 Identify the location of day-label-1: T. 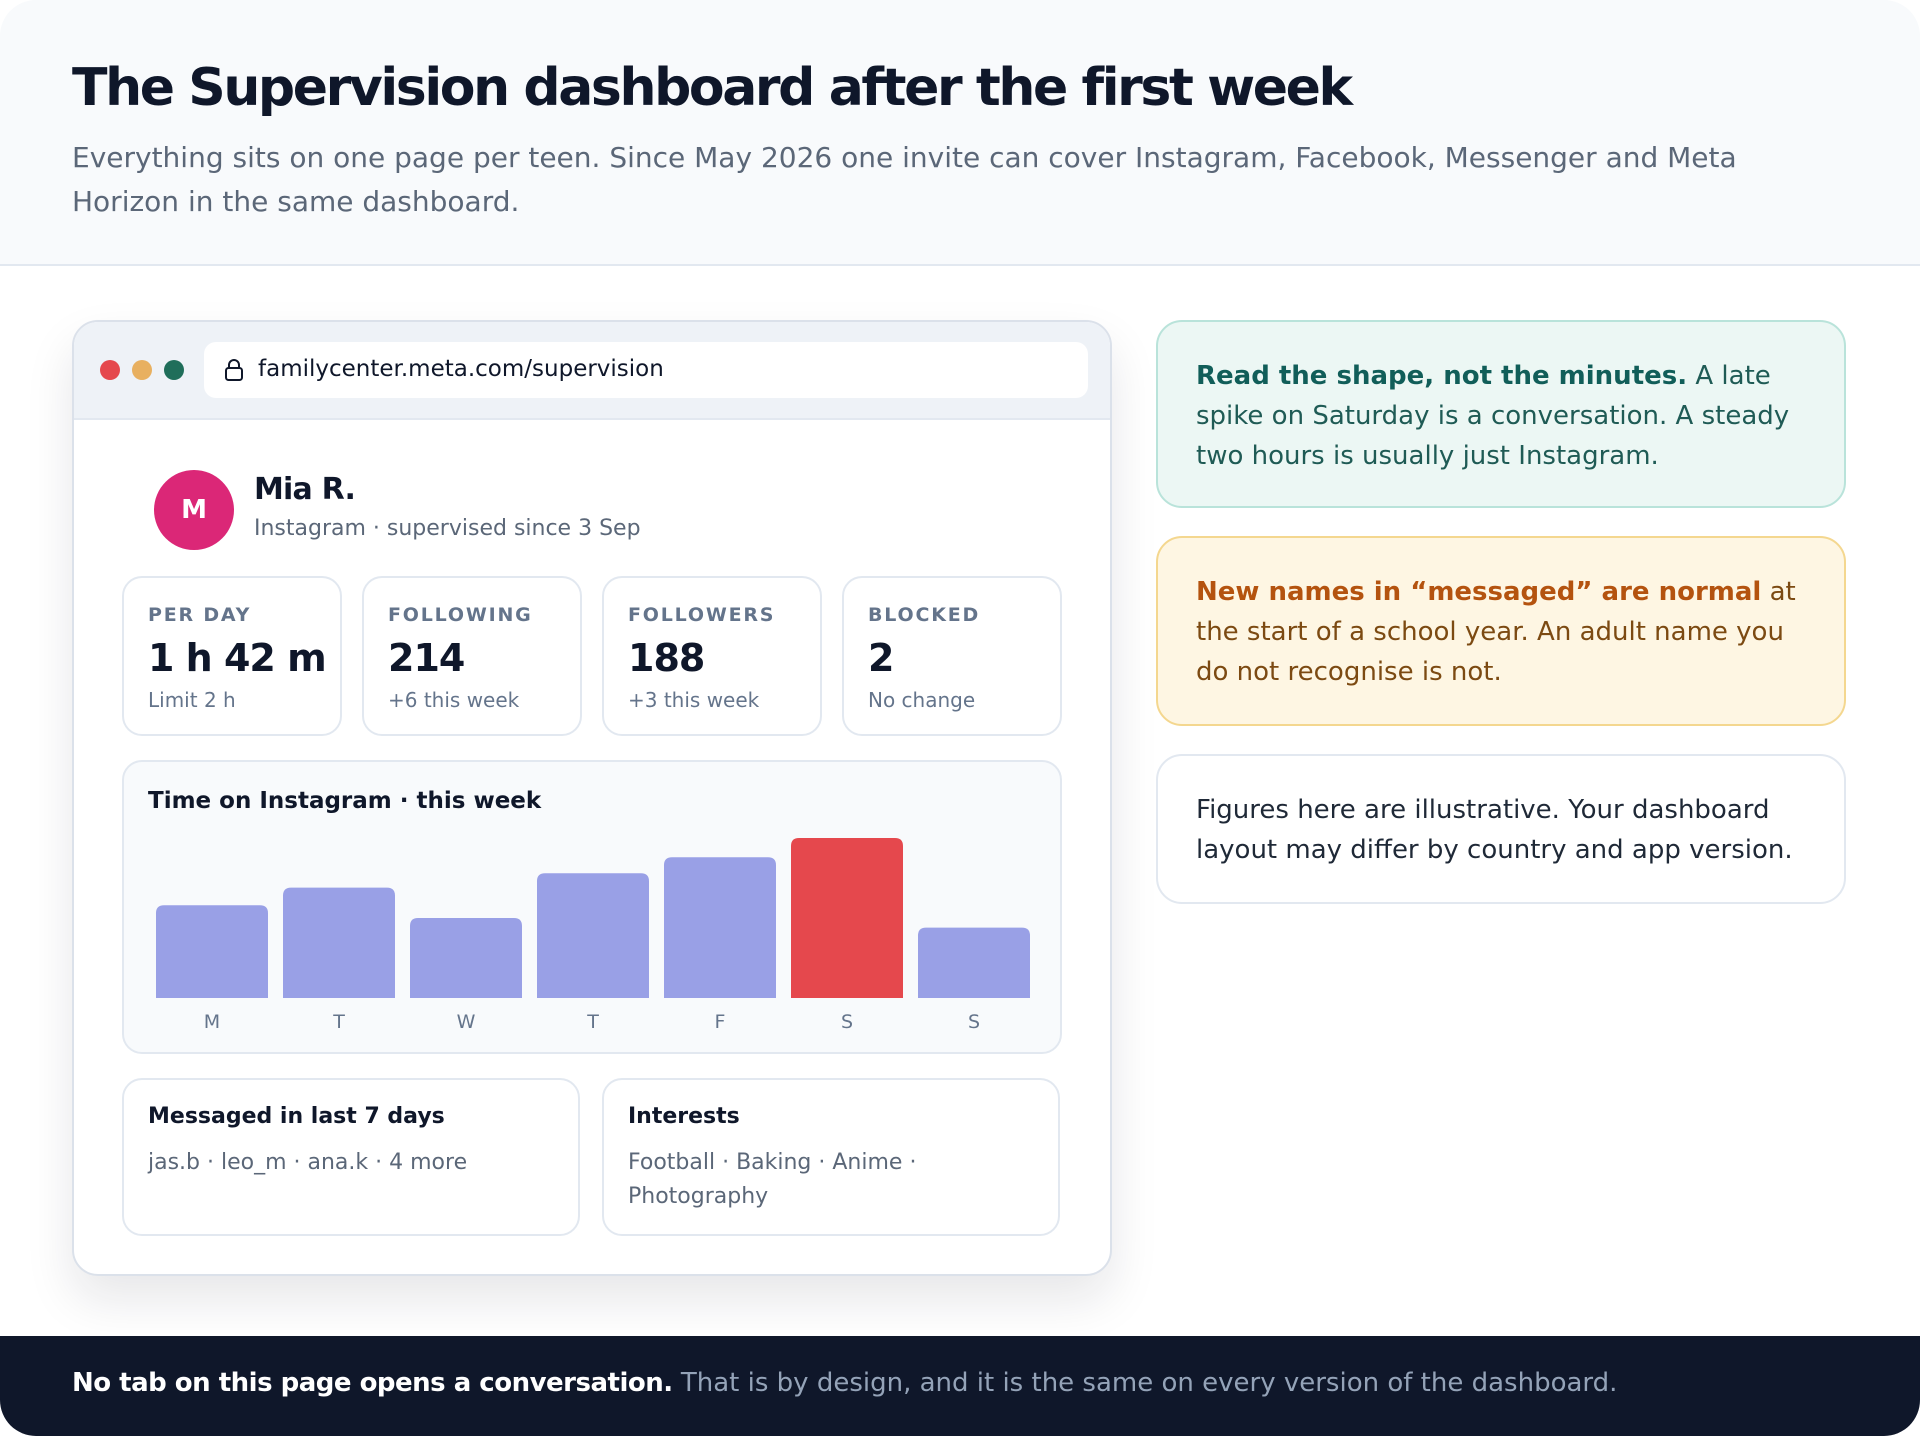
(338, 1022).